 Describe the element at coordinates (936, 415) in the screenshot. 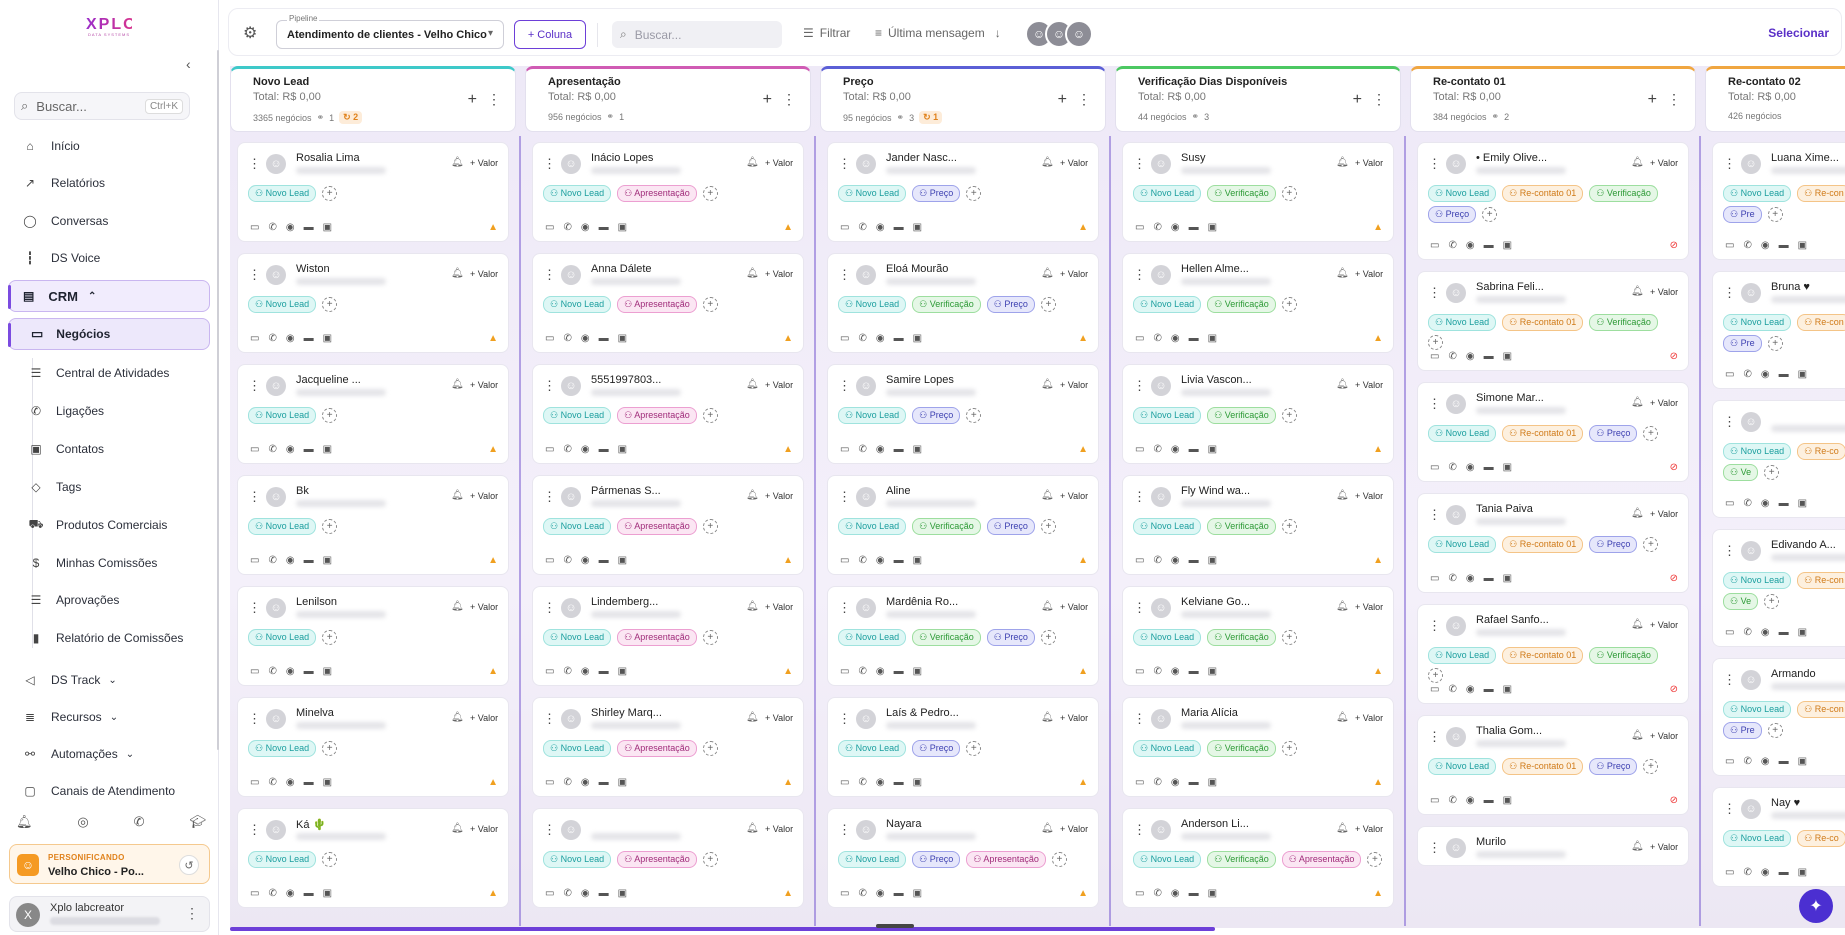

I see `tag-chip: ⚇ Preço` at that location.